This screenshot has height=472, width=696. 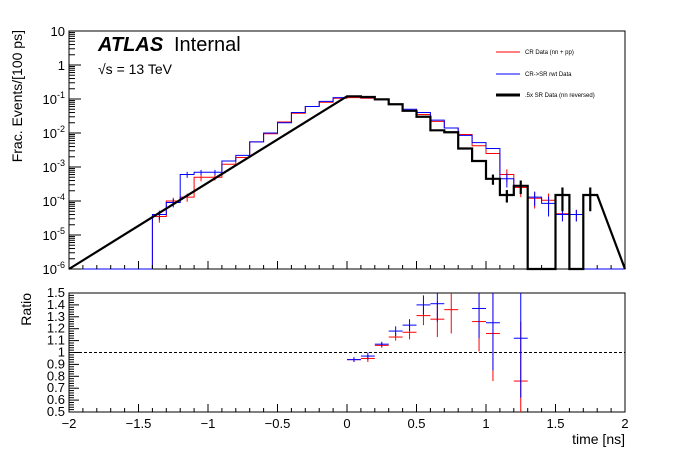 What do you see at coordinates (56, 340) in the screenshot?
I see `ratio-y-tick-label: 1.1` at bounding box center [56, 340].